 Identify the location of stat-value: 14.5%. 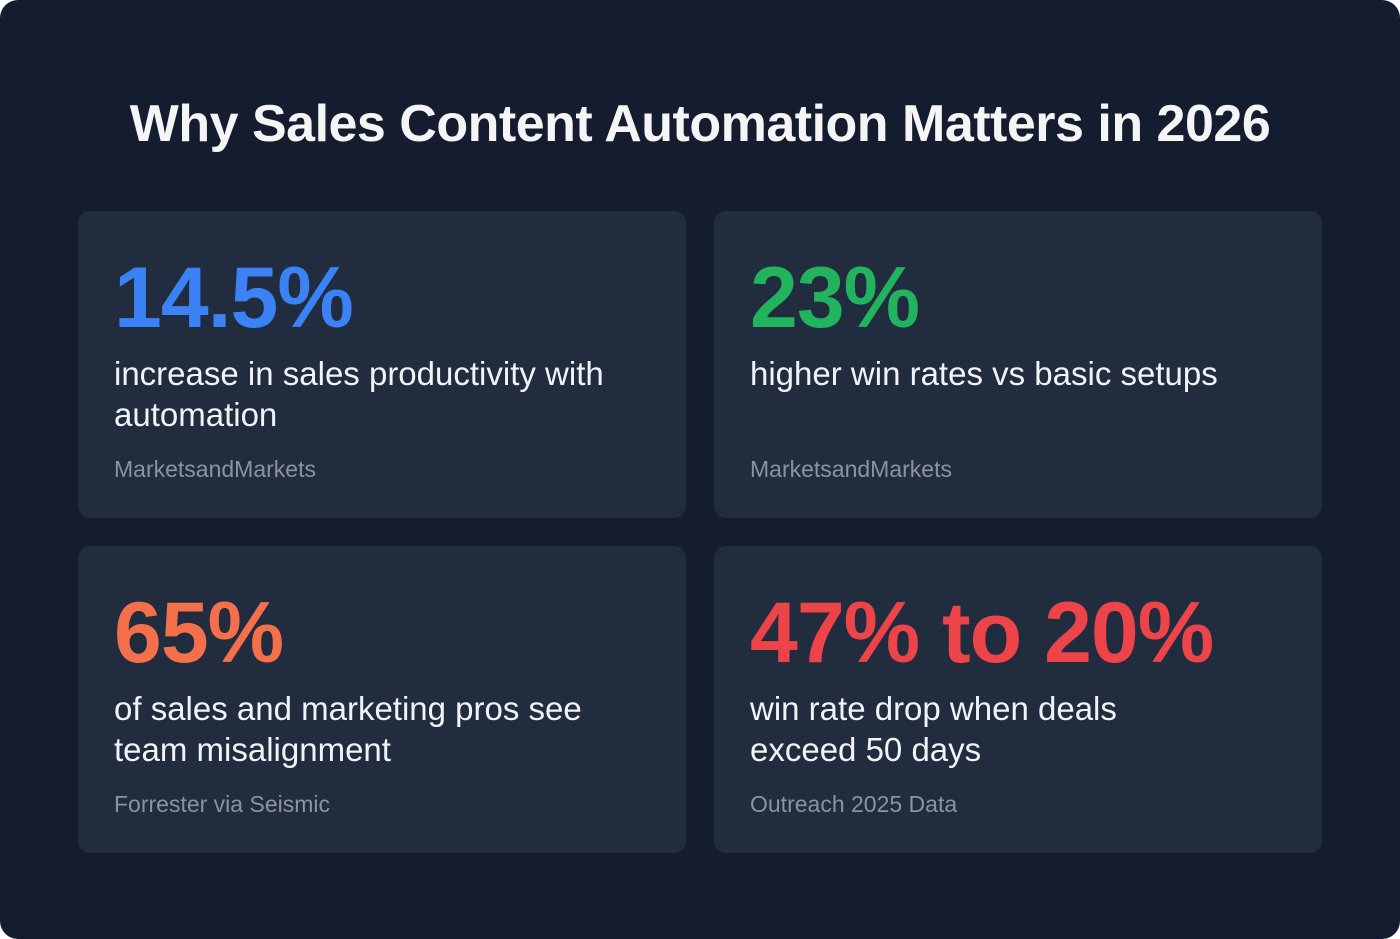
(234, 298).